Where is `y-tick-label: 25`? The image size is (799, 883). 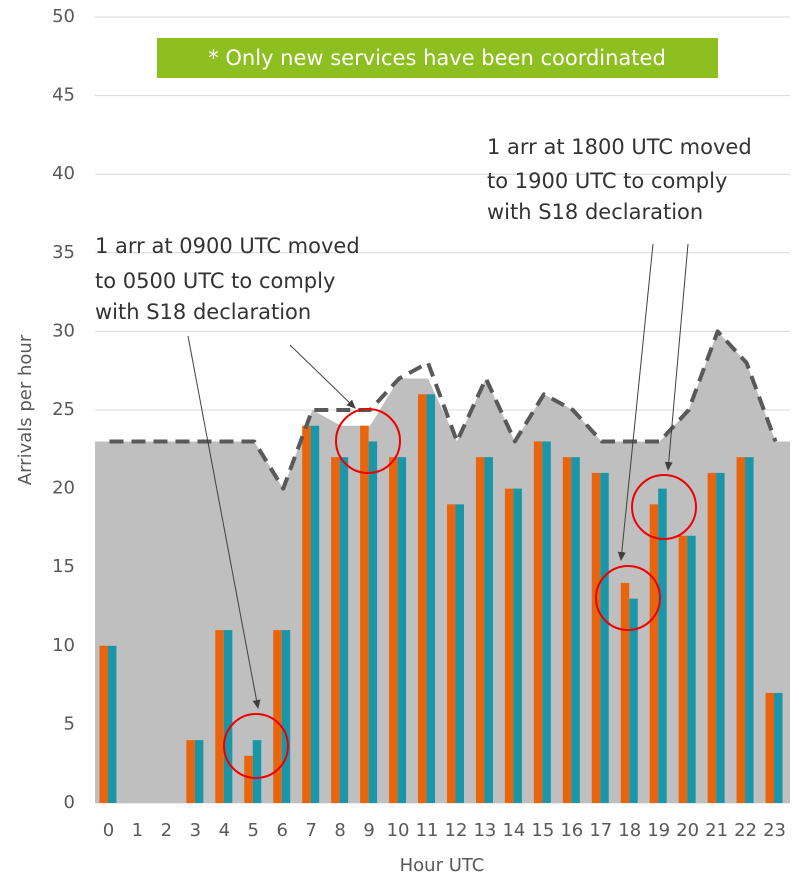 y-tick-label: 25 is located at coordinates (63, 409).